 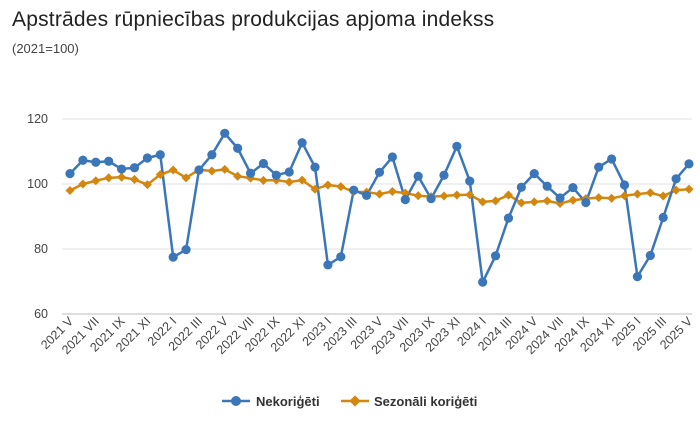 What do you see at coordinates (37, 119) in the screenshot?
I see `y-tick-label: 120` at bounding box center [37, 119].